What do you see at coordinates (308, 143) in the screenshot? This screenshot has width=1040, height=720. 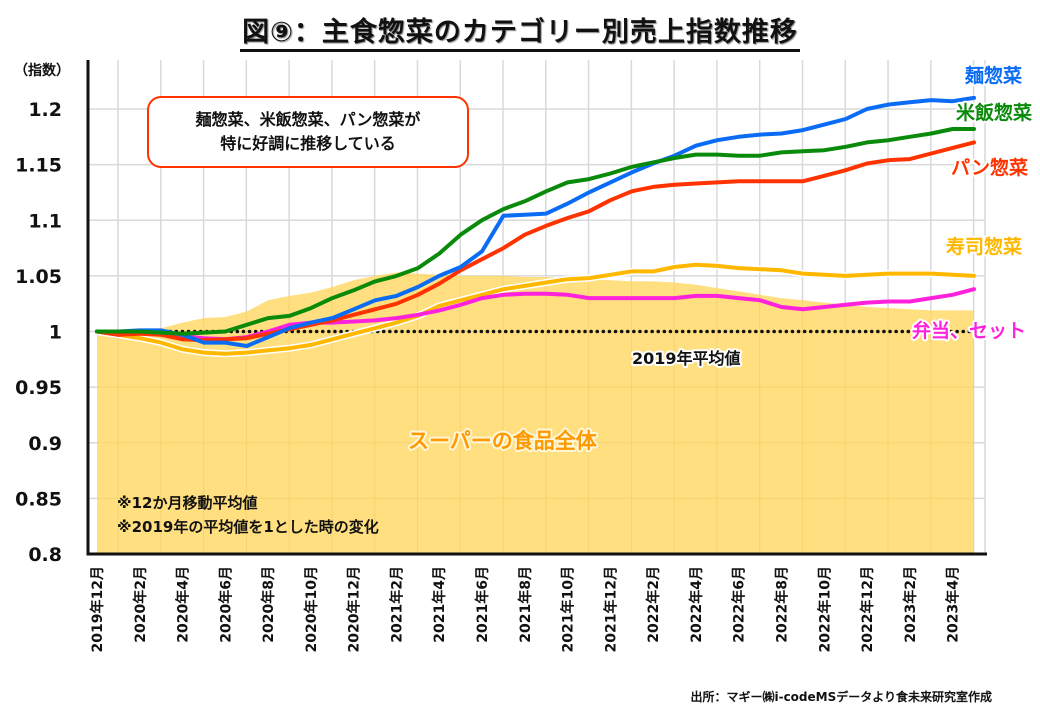 I see `callout-line-2: 特に好調に推移している` at bounding box center [308, 143].